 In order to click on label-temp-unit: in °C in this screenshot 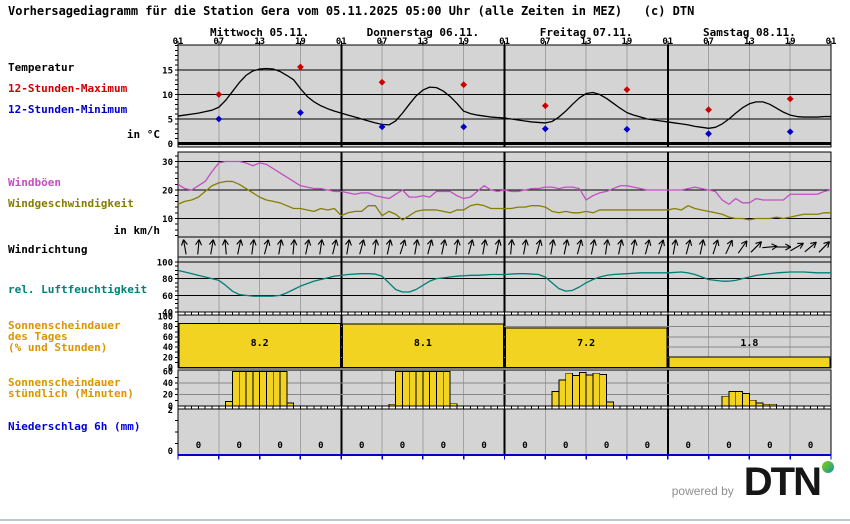, I will do `click(143, 134)`.